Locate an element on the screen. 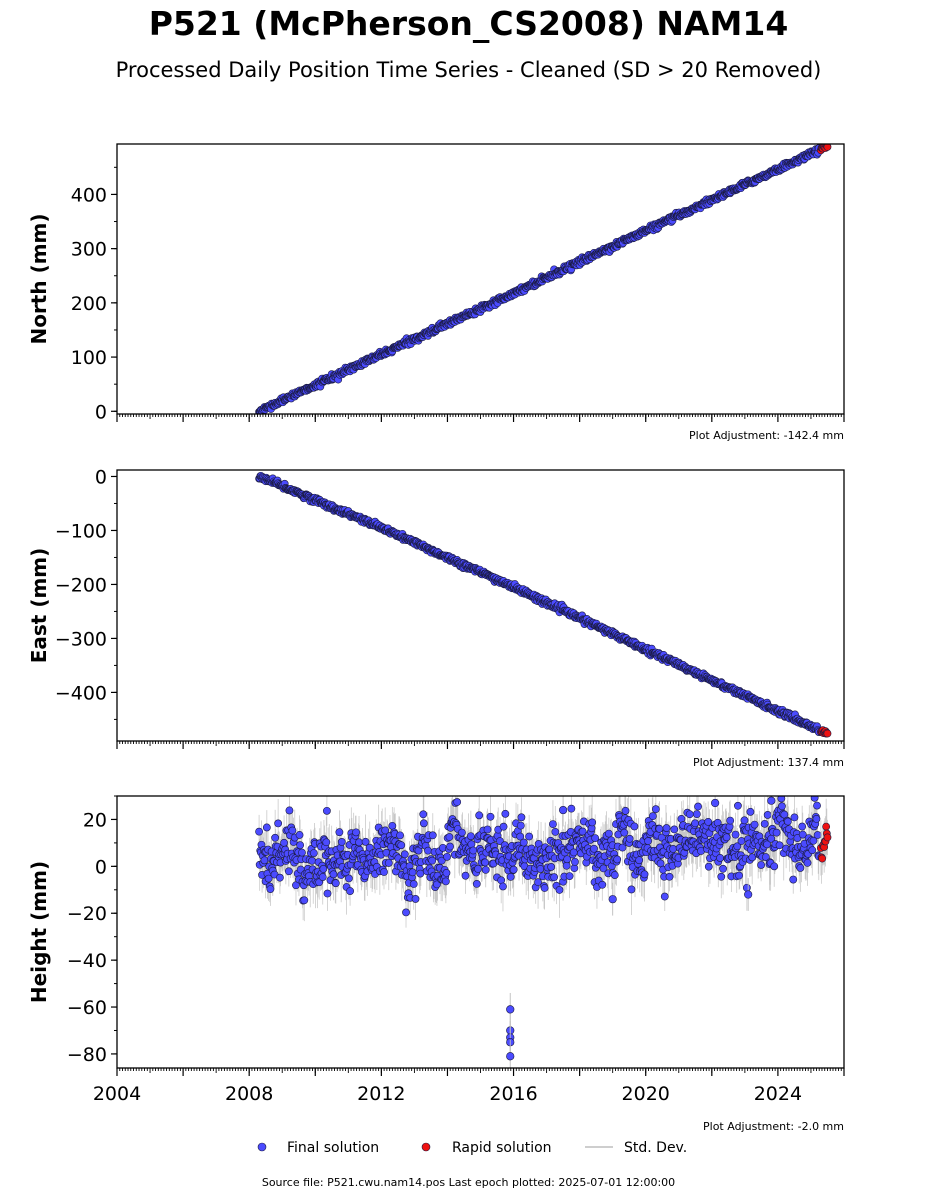 This screenshot has width=937, height=1200. y-axis-label: North (mm) is located at coordinates (39, 278).